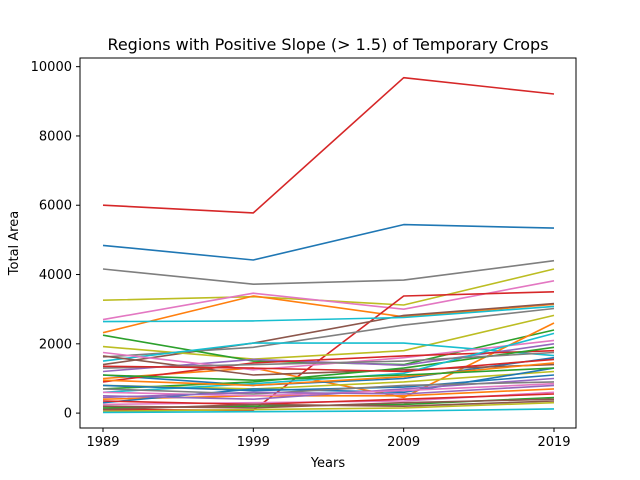 The width and height of the screenshot is (640, 480). What do you see at coordinates (14, 243) in the screenshot?
I see `y-axis-label: Total Area` at bounding box center [14, 243].